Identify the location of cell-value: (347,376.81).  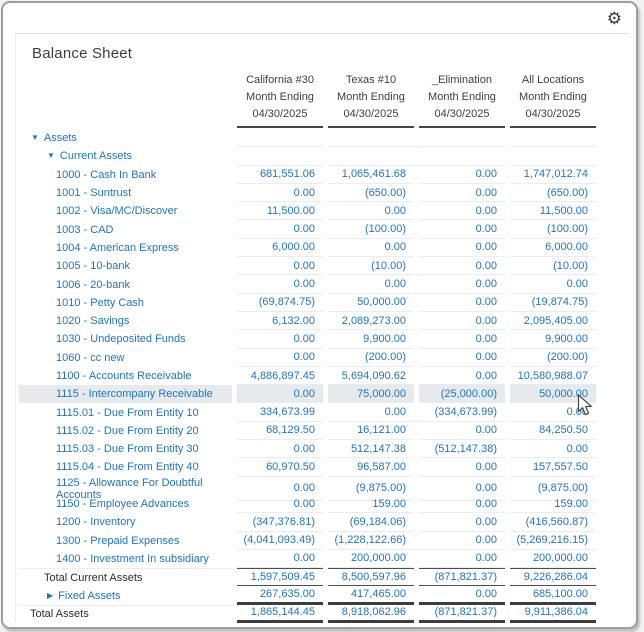
(280, 522).